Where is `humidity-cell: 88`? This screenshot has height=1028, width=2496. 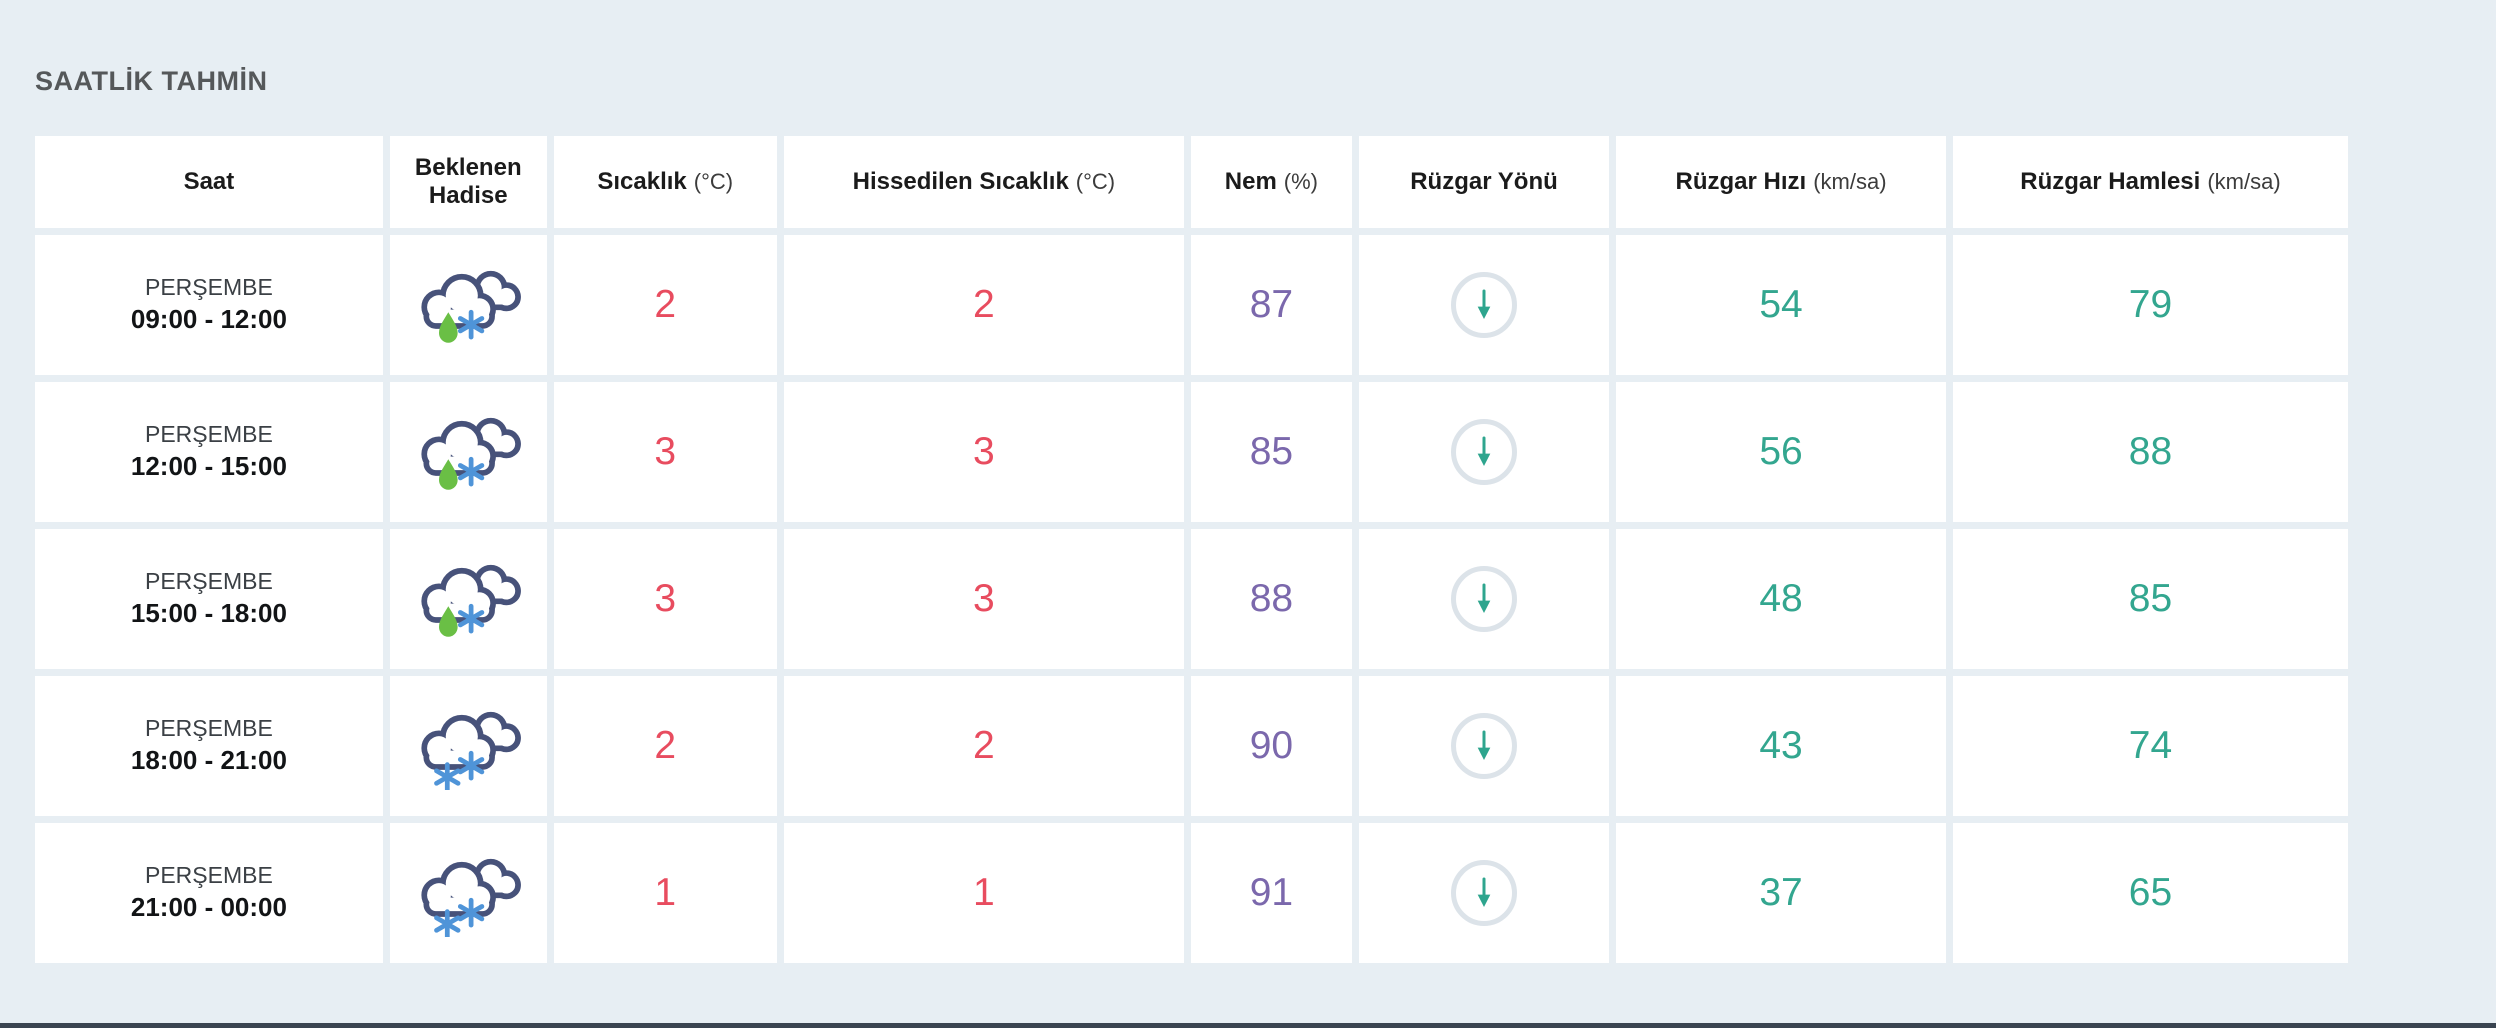 humidity-cell: 88 is located at coordinates (1271, 599).